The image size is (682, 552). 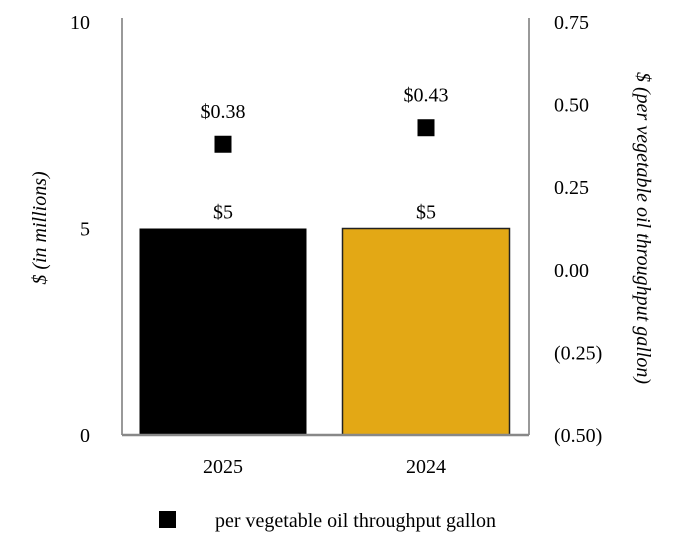 I want to click on right-tick-label: (0.50), so click(x=578, y=436).